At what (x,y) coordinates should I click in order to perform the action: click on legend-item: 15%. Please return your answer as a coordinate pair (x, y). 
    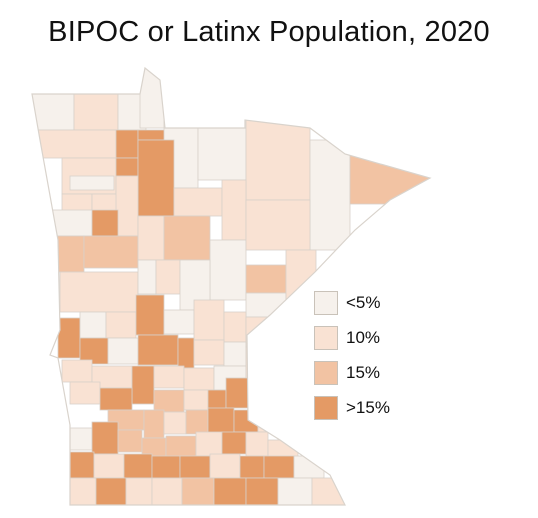
    Looking at the image, I should click on (352, 372).